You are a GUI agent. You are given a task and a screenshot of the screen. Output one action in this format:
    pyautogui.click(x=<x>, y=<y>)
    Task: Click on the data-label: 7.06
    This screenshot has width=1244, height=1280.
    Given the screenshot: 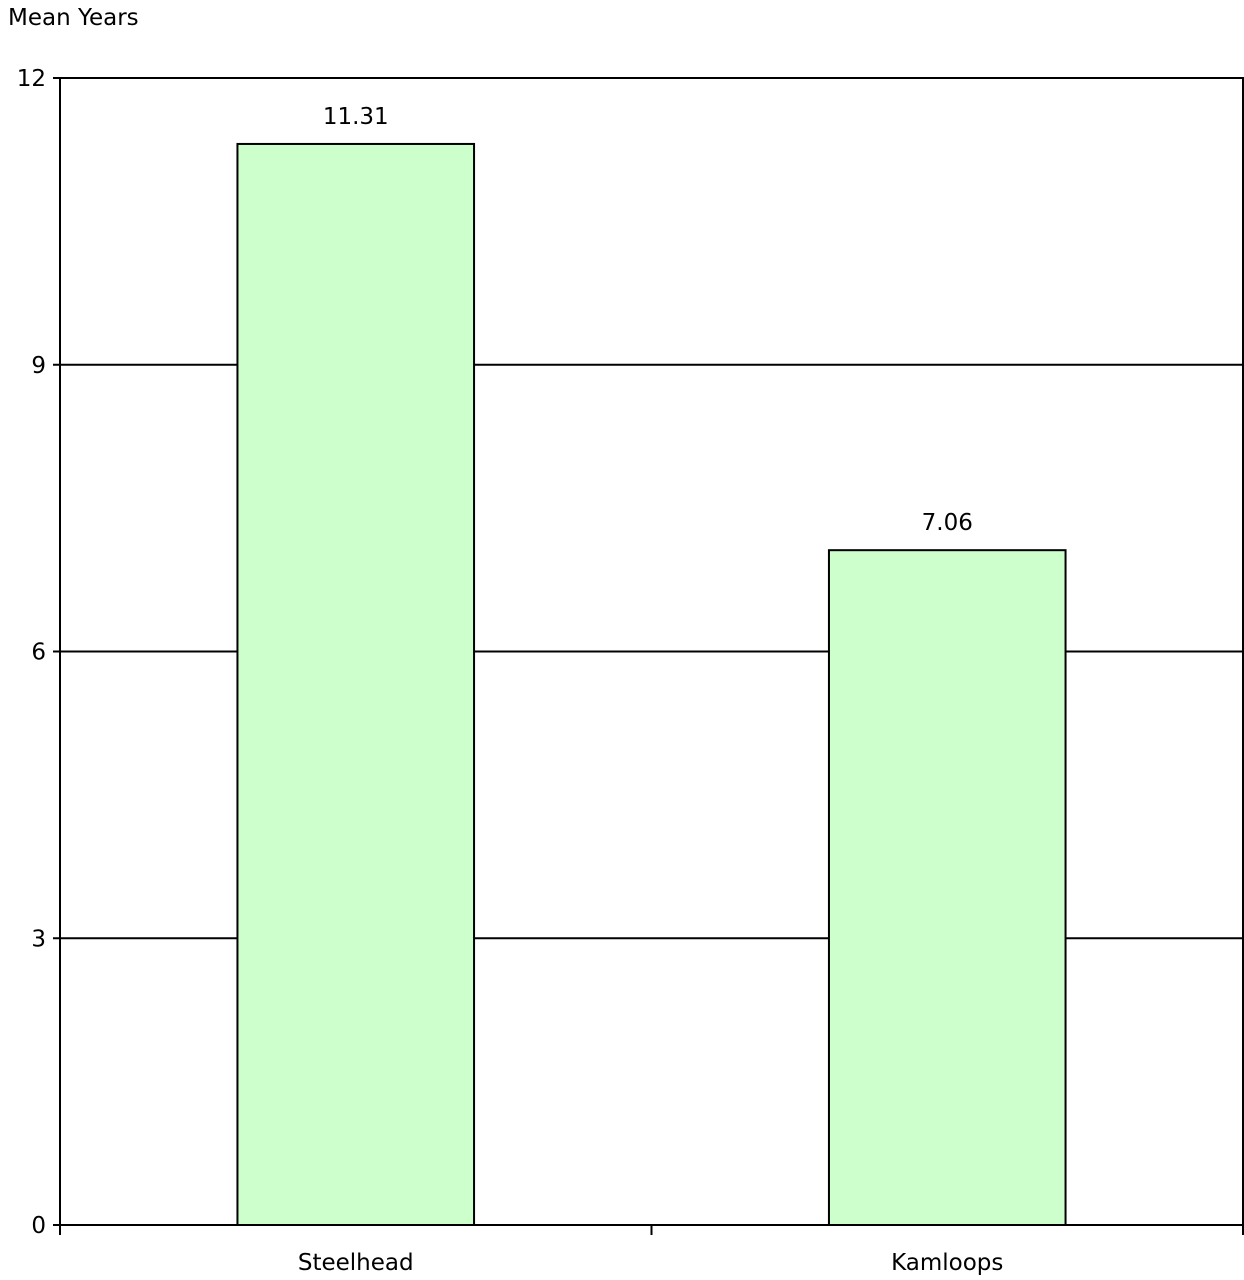 What is the action you would take?
    pyautogui.click(x=947, y=523)
    